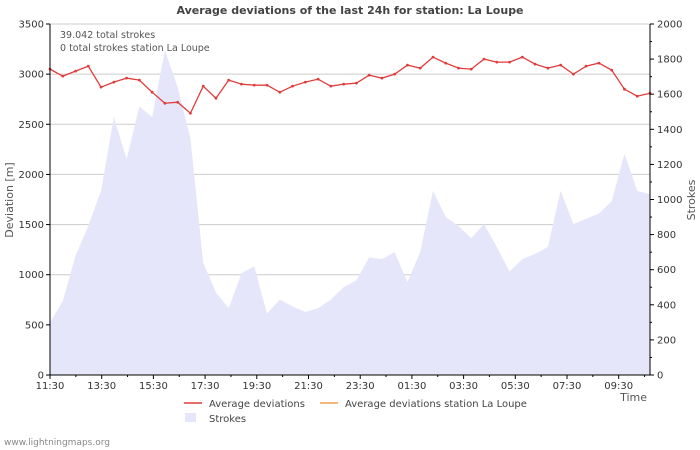 The image size is (700, 450). What do you see at coordinates (257, 404) in the screenshot?
I see `legend-label-average-deviations: Average deviations` at bounding box center [257, 404].